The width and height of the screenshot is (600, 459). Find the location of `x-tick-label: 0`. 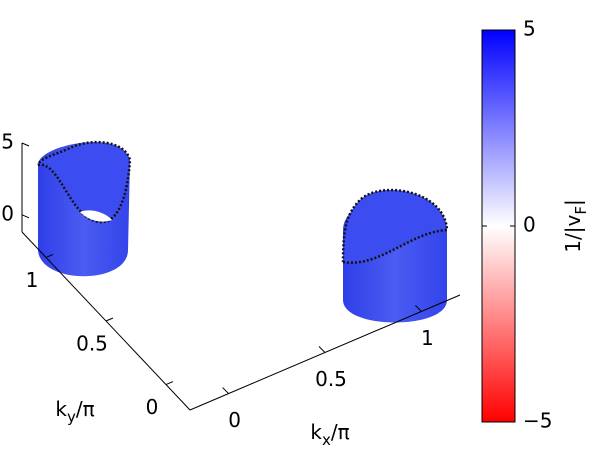

x-tick-label: 0 is located at coordinates (234, 420).